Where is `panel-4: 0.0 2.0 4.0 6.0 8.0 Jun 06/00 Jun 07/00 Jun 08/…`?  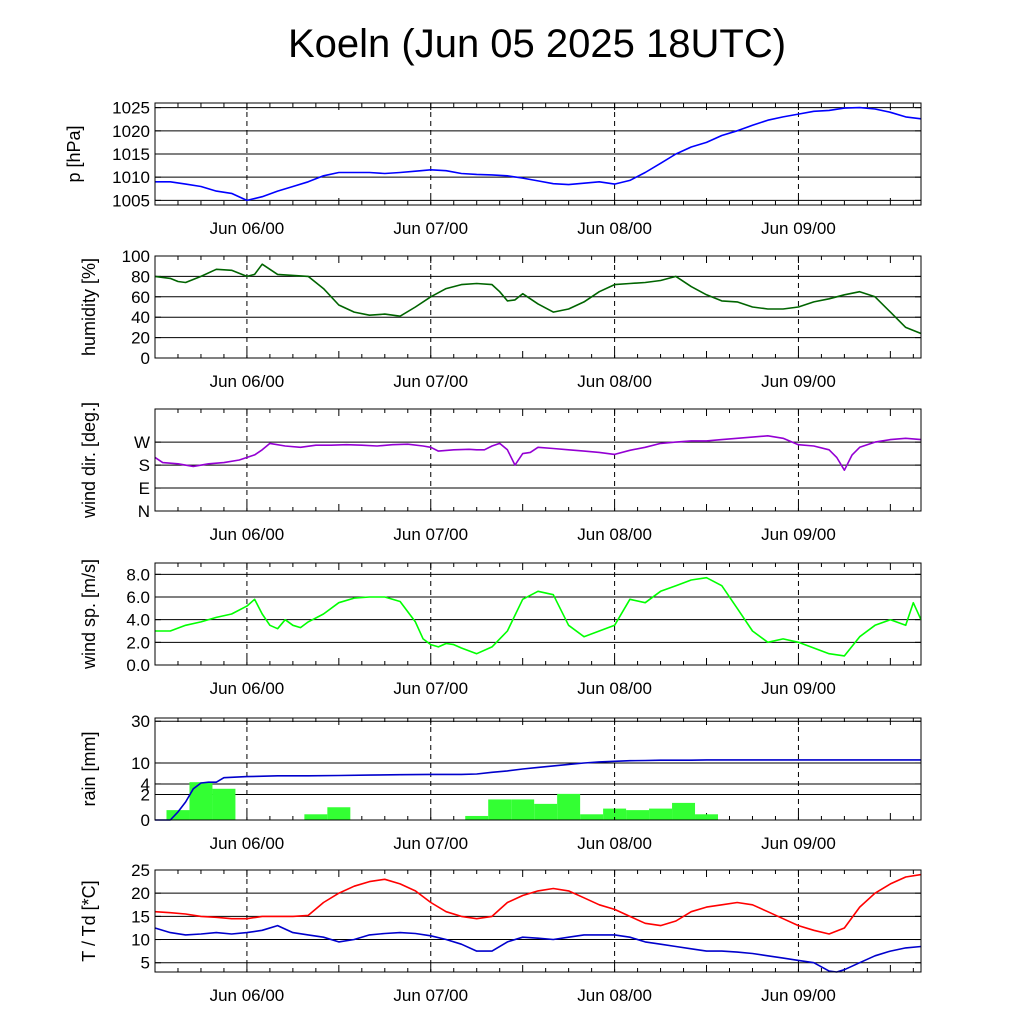 panel-4: 0.0 2.0 4.0 6.0 8.0 Jun 06/00 Jun 07/00 Jun 08/… is located at coordinates (500, 628).